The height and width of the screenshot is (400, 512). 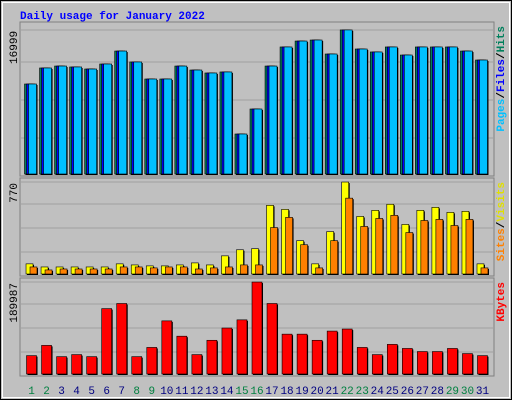 What do you see at coordinates (483, 392) in the screenshot?
I see `x-tick-label: 31` at bounding box center [483, 392].